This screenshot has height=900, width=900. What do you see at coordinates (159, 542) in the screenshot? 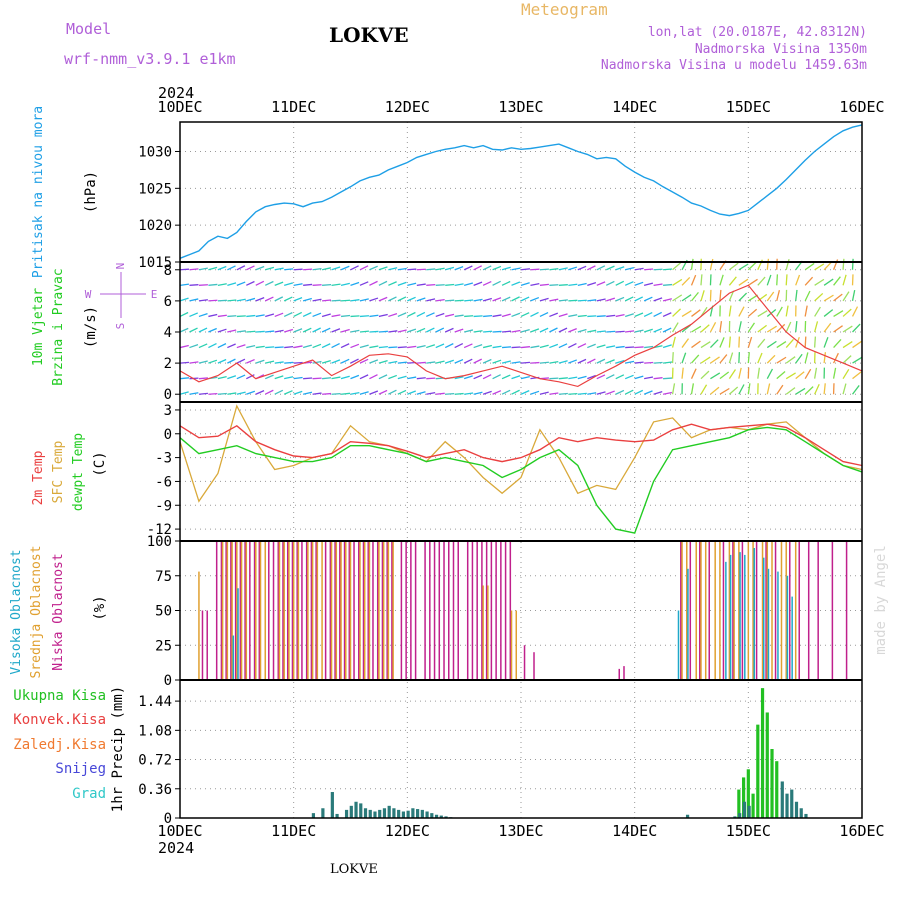
I see `y-tick-label: 100` at bounding box center [159, 542].